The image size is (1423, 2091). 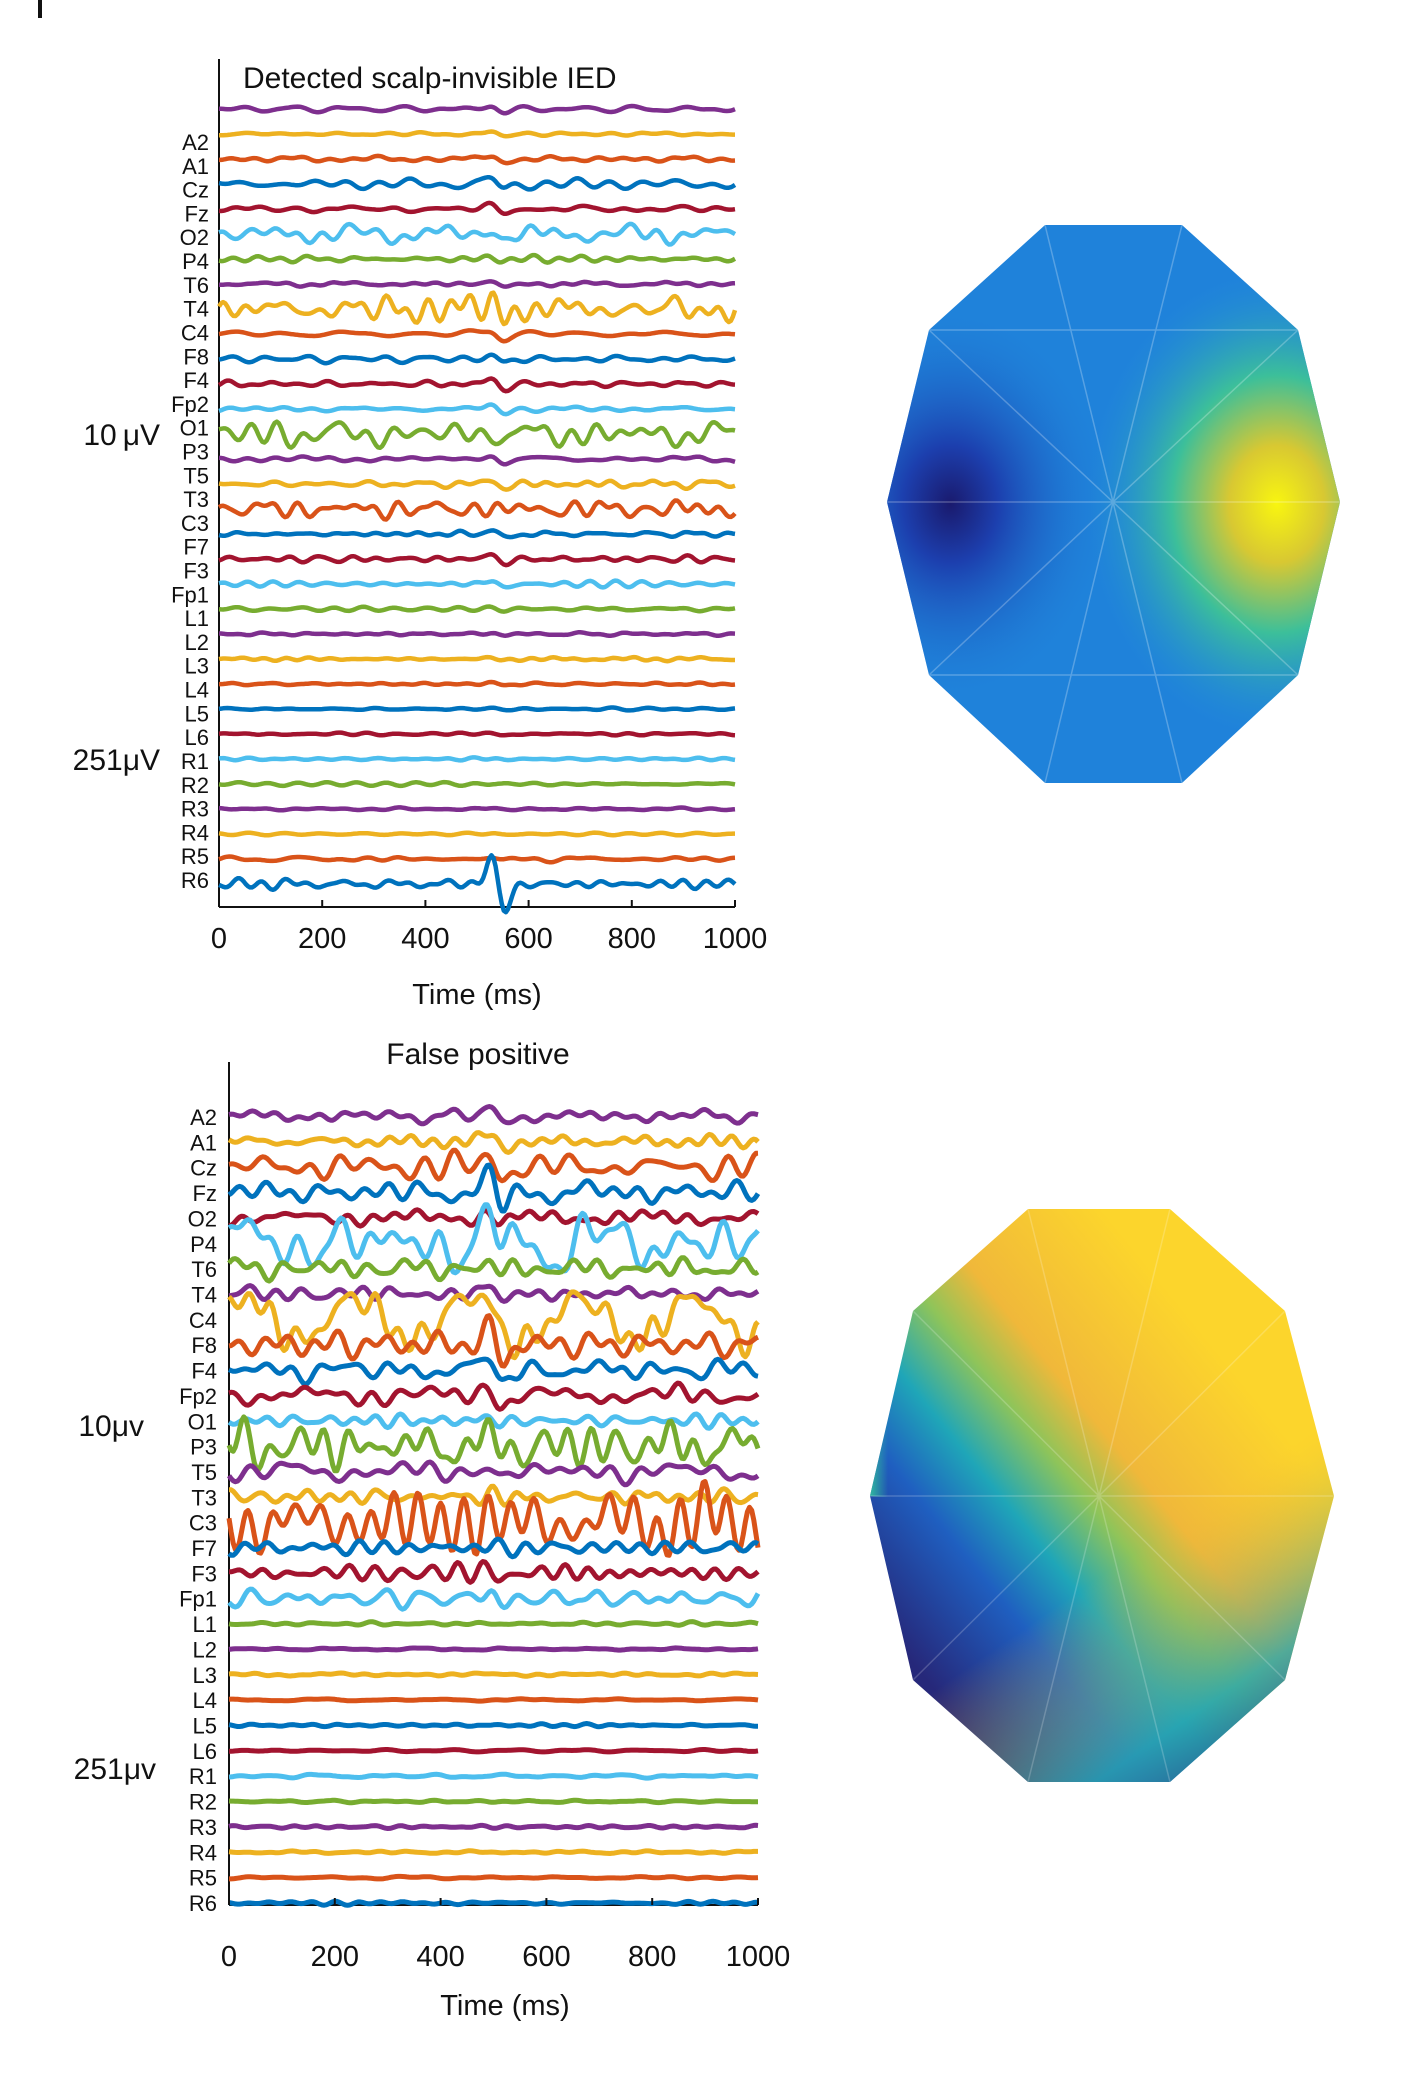 What do you see at coordinates (116, 760) in the screenshot?
I see `scale-label-intracranial: 251μV` at bounding box center [116, 760].